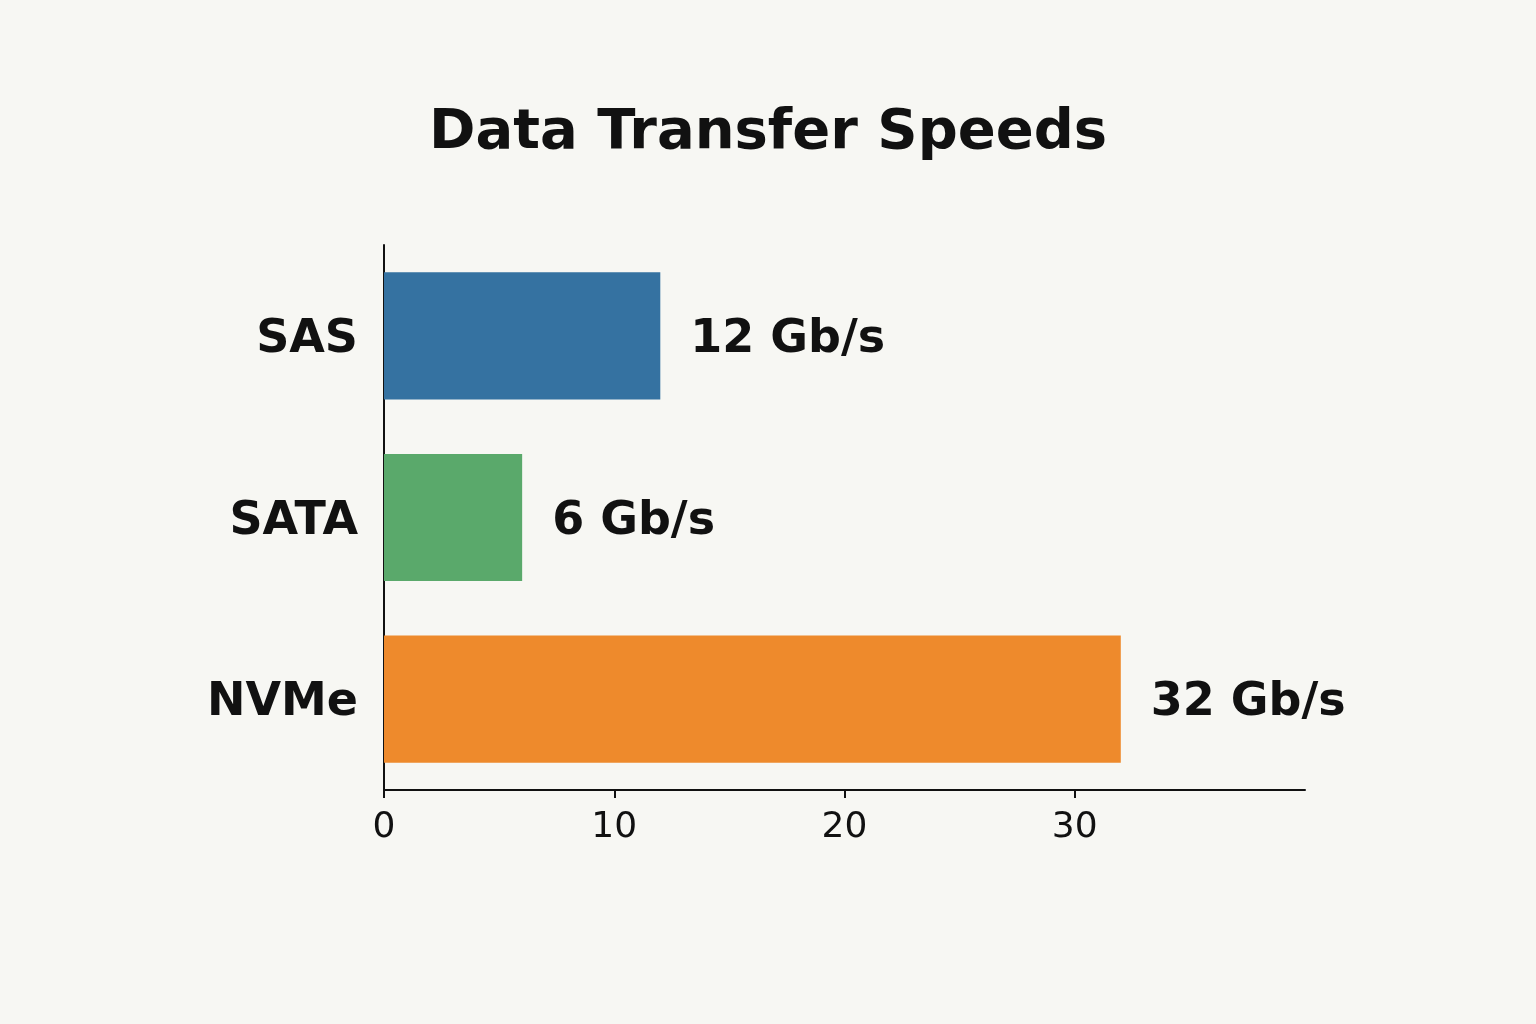 The height and width of the screenshot is (1024, 1536). Describe the element at coordinates (768, 128) in the screenshot. I see `chart-title: Data Transfer Speeds` at that location.